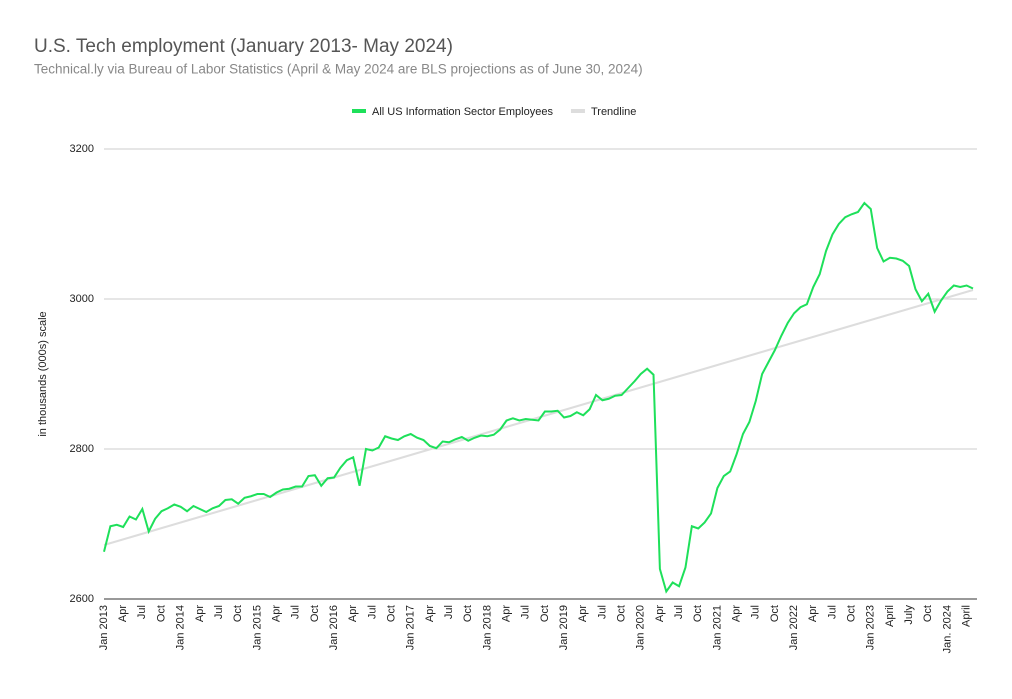  Describe the element at coordinates (82, 299) in the screenshot. I see `y-tick-label: 3000` at that location.